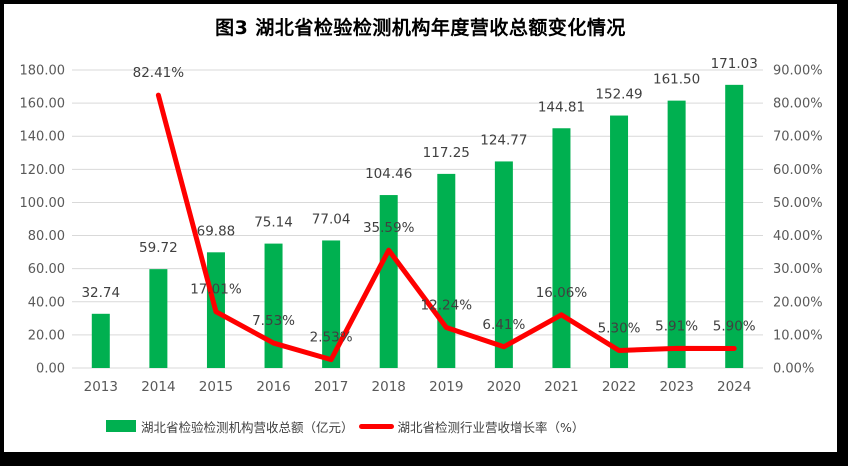  Describe the element at coordinates (331, 338) in the screenshot. I see `line-label-2017: 2.53%` at that location.